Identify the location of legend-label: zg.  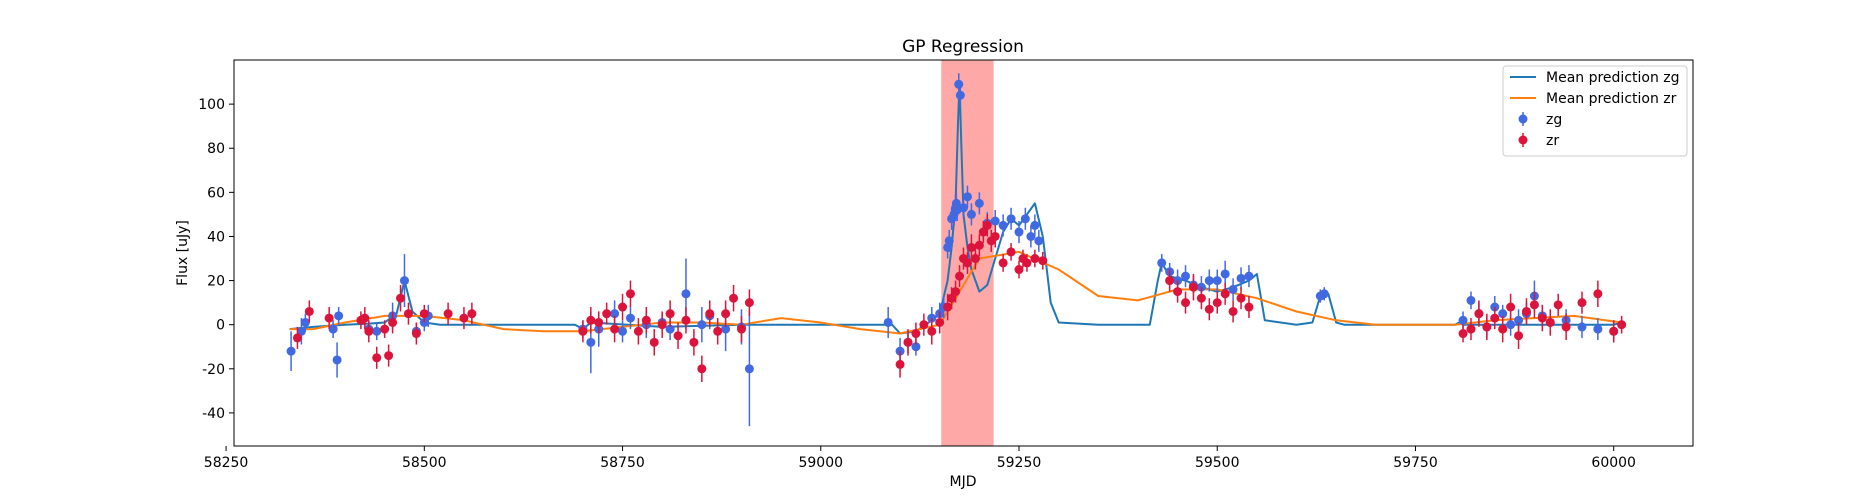
(1554, 120).